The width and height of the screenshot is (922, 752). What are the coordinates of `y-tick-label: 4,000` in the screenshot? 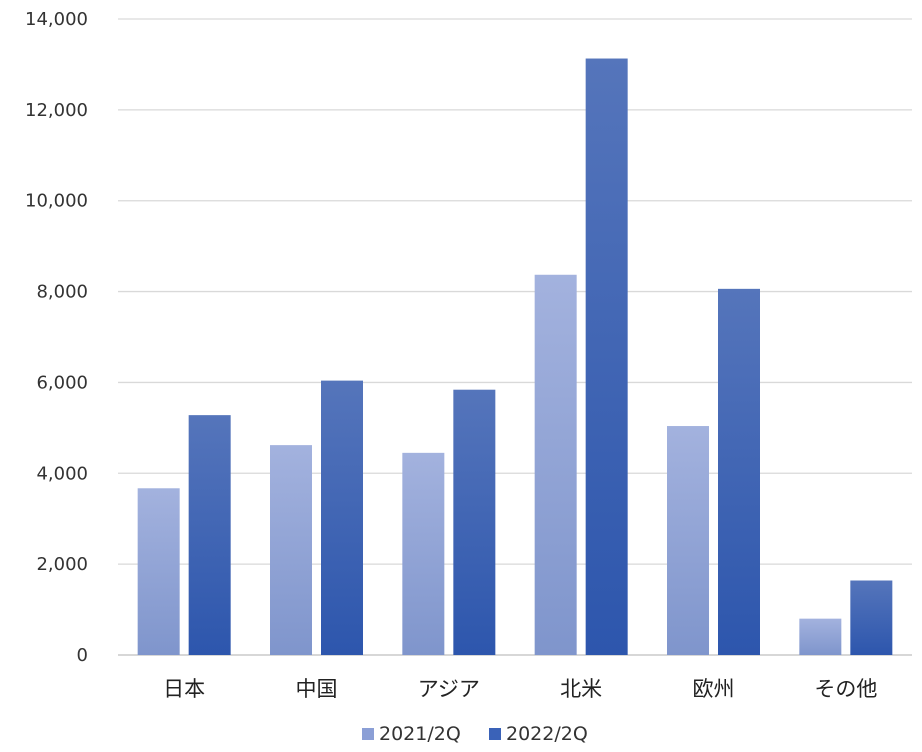 It's located at (62, 473).